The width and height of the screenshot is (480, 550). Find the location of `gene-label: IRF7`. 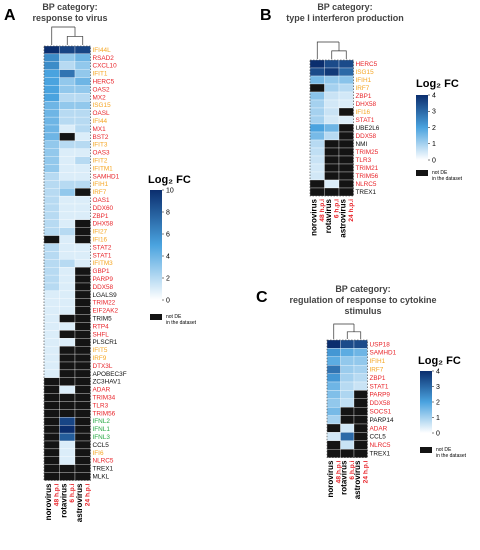

gene-label: IRF7 is located at coordinates (363, 88).